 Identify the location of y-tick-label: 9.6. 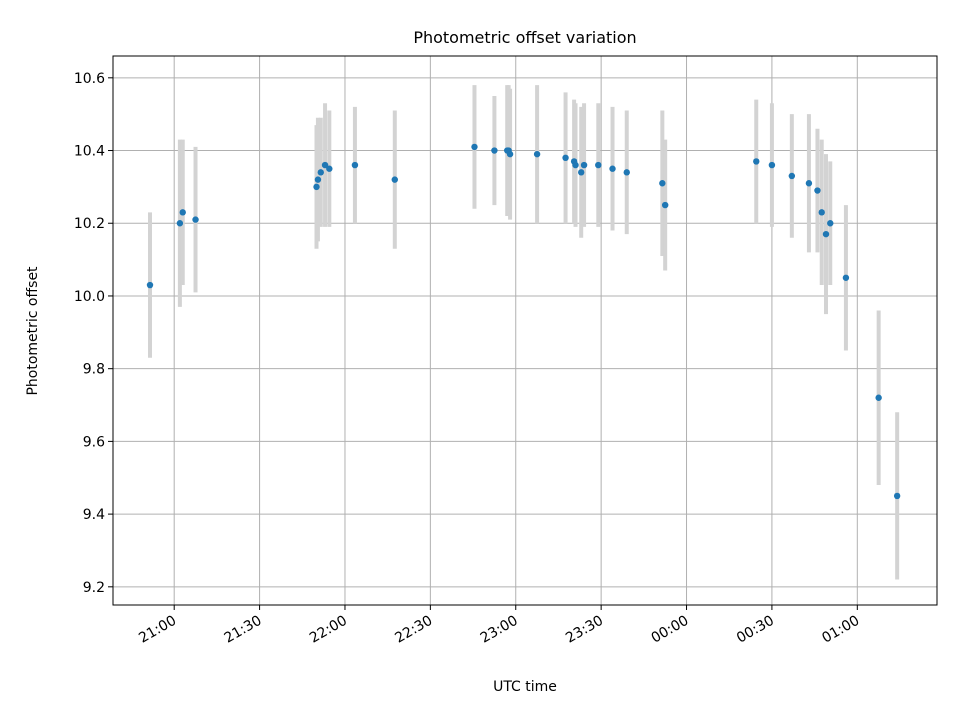
(94, 442).